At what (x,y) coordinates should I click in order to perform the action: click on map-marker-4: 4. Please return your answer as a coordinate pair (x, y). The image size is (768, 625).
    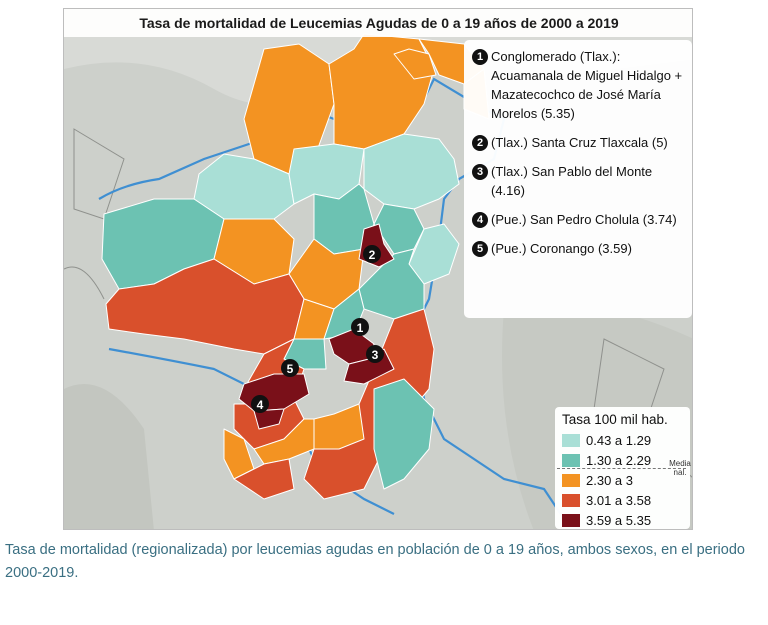
    Looking at the image, I should click on (260, 404).